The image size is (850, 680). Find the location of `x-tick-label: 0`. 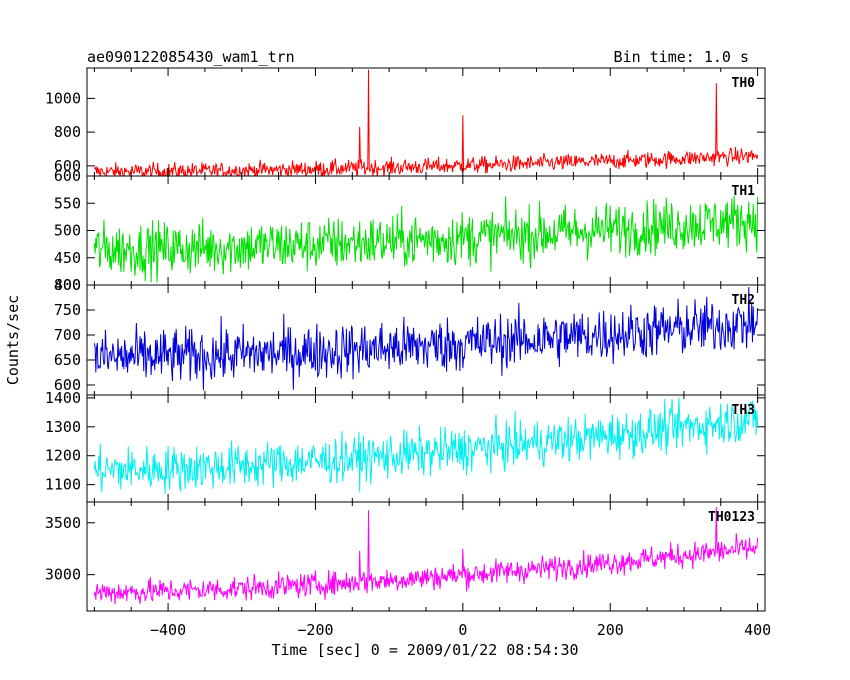

x-tick-label: 0 is located at coordinates (462, 630).